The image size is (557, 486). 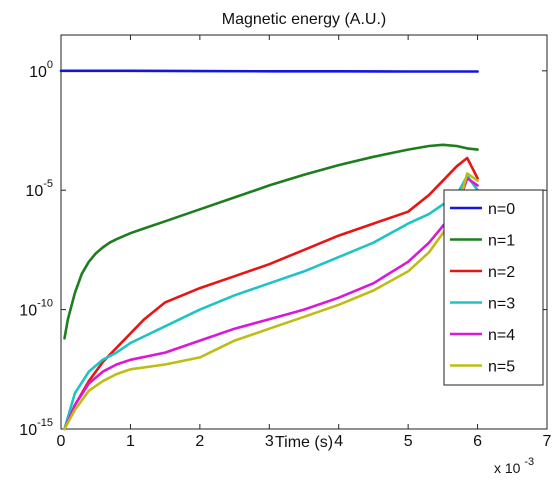 What do you see at coordinates (269, 441) in the screenshot?
I see `x-tick-label: 3` at bounding box center [269, 441].